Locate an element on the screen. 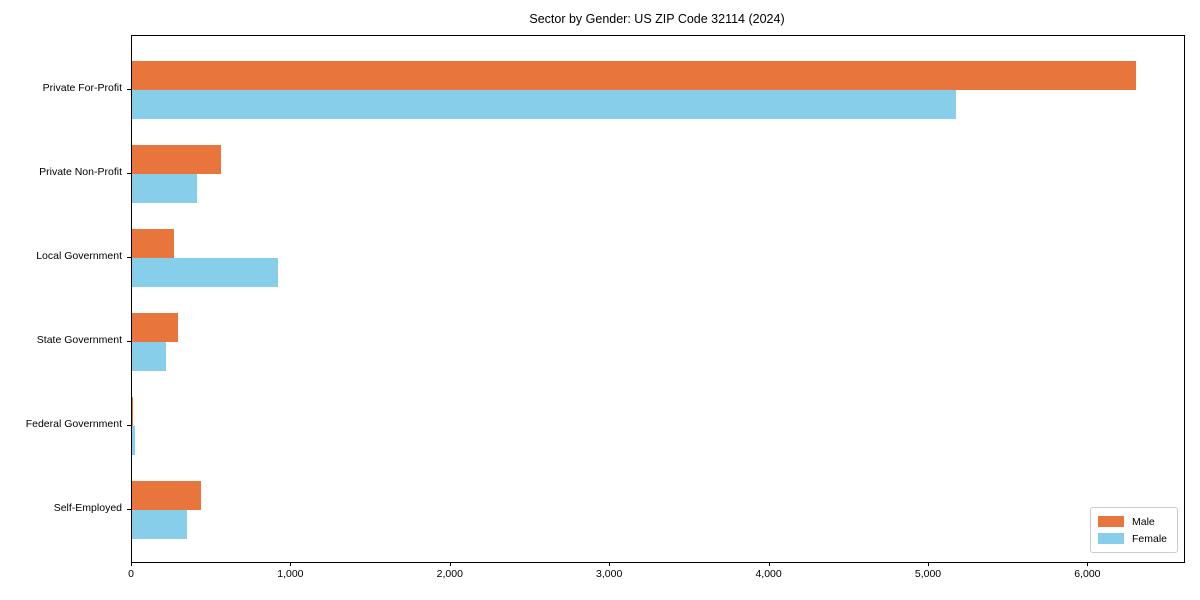  bar-female-self-employed is located at coordinates (159, 524).